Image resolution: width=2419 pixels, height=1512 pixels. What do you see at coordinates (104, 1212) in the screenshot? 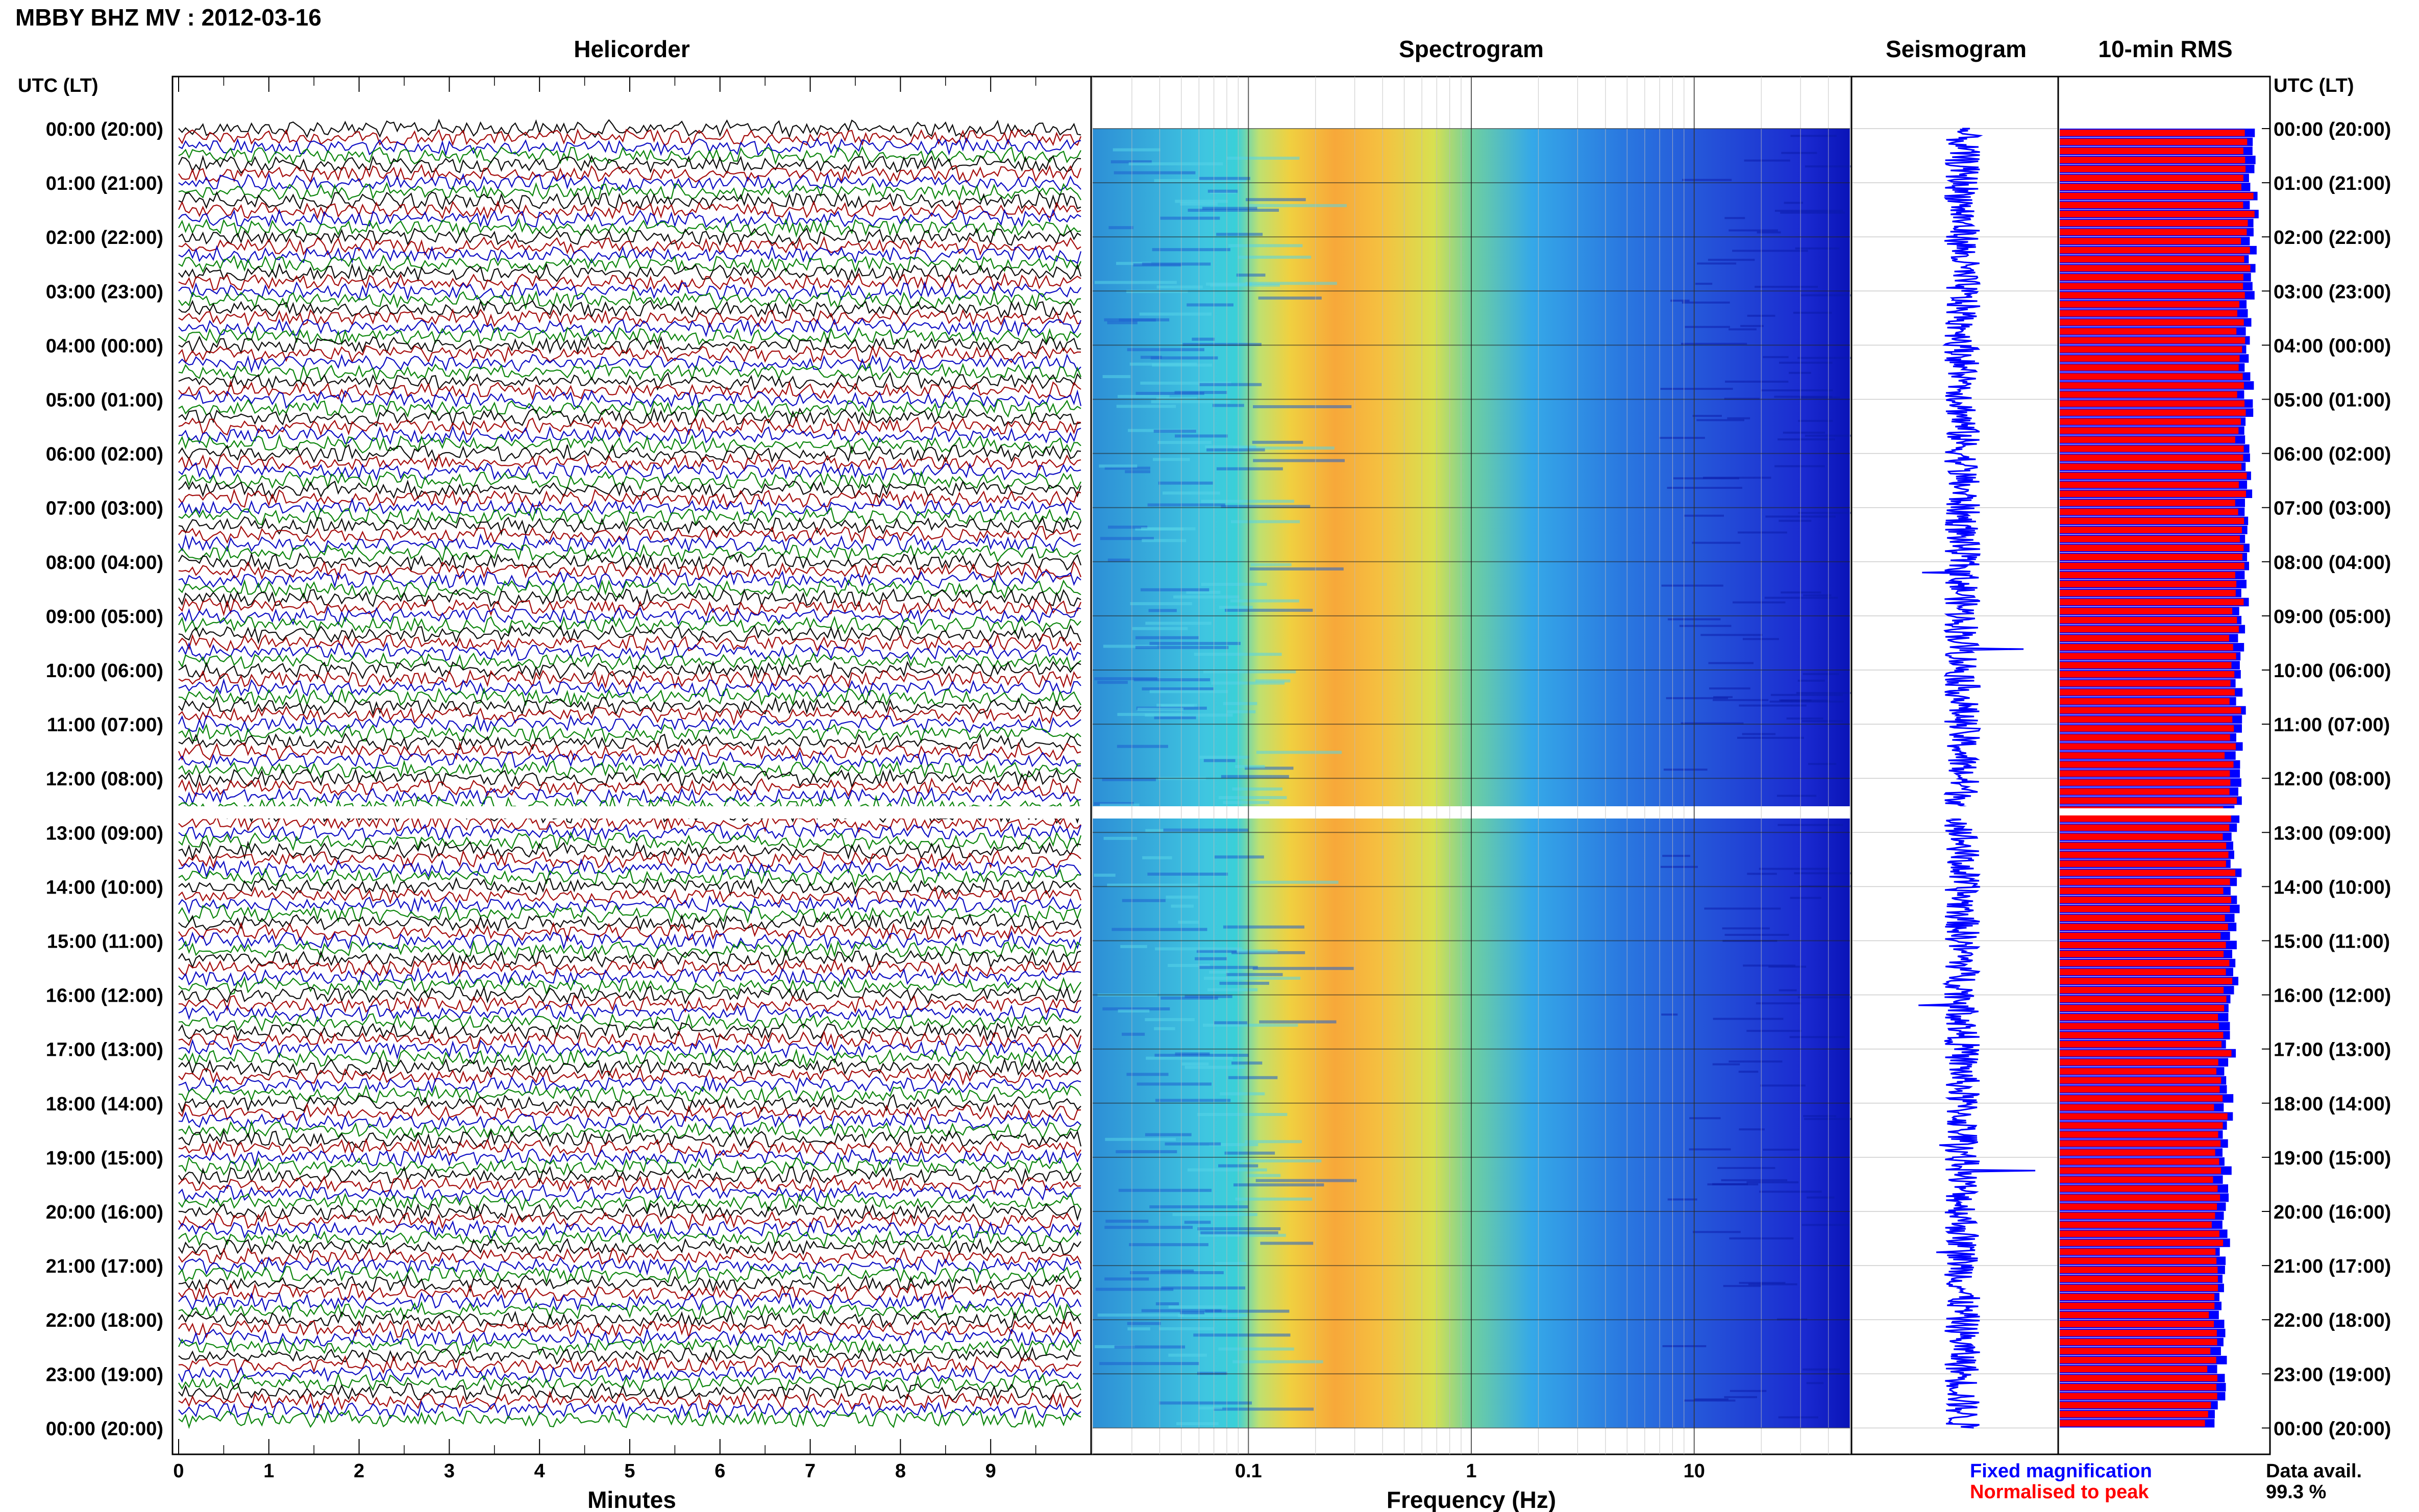
I see `row-label-left: 20:00 (16:00)` at bounding box center [104, 1212].